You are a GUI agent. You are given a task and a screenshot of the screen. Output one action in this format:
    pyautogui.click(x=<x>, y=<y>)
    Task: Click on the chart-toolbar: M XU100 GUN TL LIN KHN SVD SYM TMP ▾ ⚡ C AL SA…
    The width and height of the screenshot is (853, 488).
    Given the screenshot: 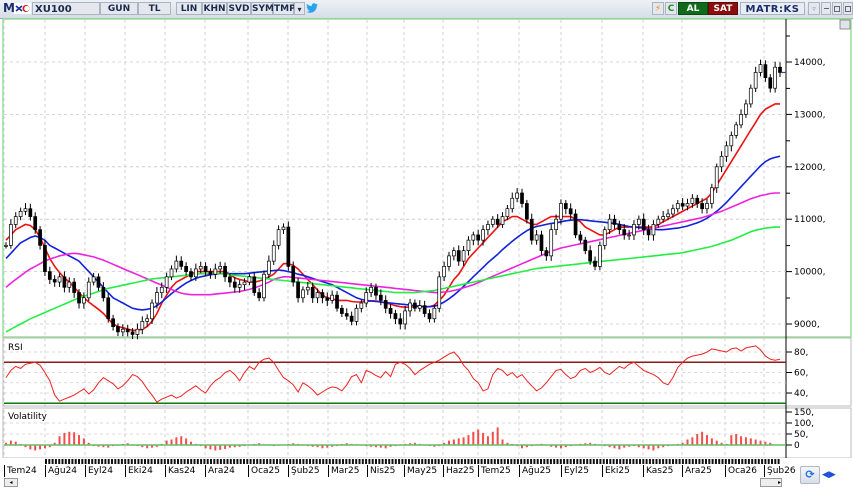 What is the action you would take?
    pyautogui.click(x=426, y=9)
    